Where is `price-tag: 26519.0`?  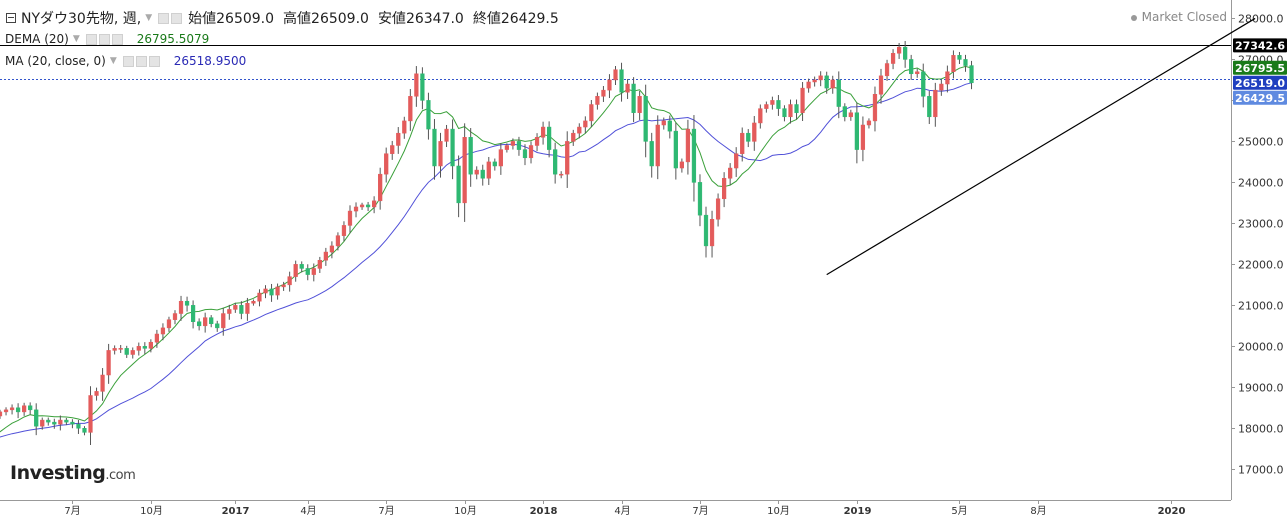 price-tag: 26519.0 is located at coordinates (1260, 82).